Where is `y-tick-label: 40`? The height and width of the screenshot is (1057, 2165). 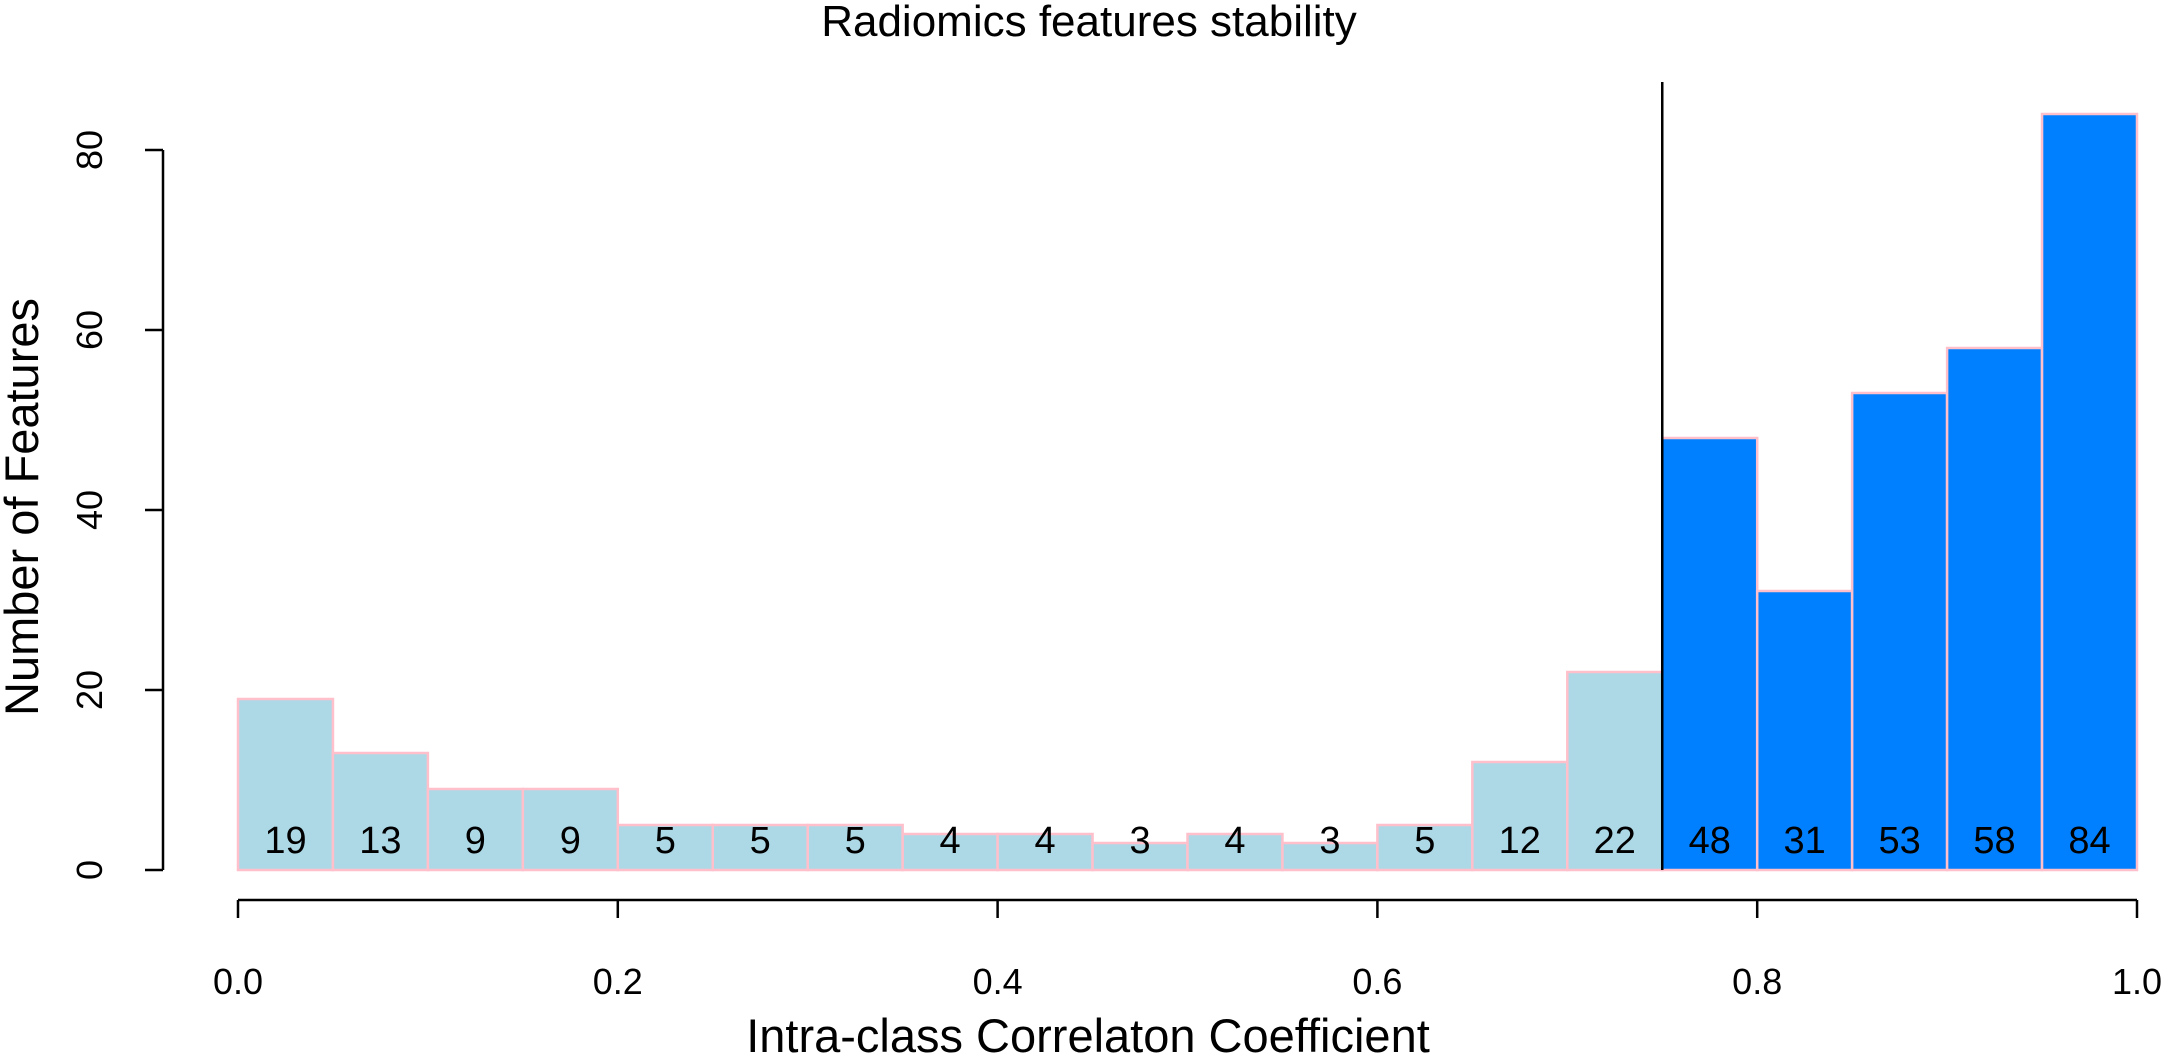 y-tick-label: 40 is located at coordinates (89, 510).